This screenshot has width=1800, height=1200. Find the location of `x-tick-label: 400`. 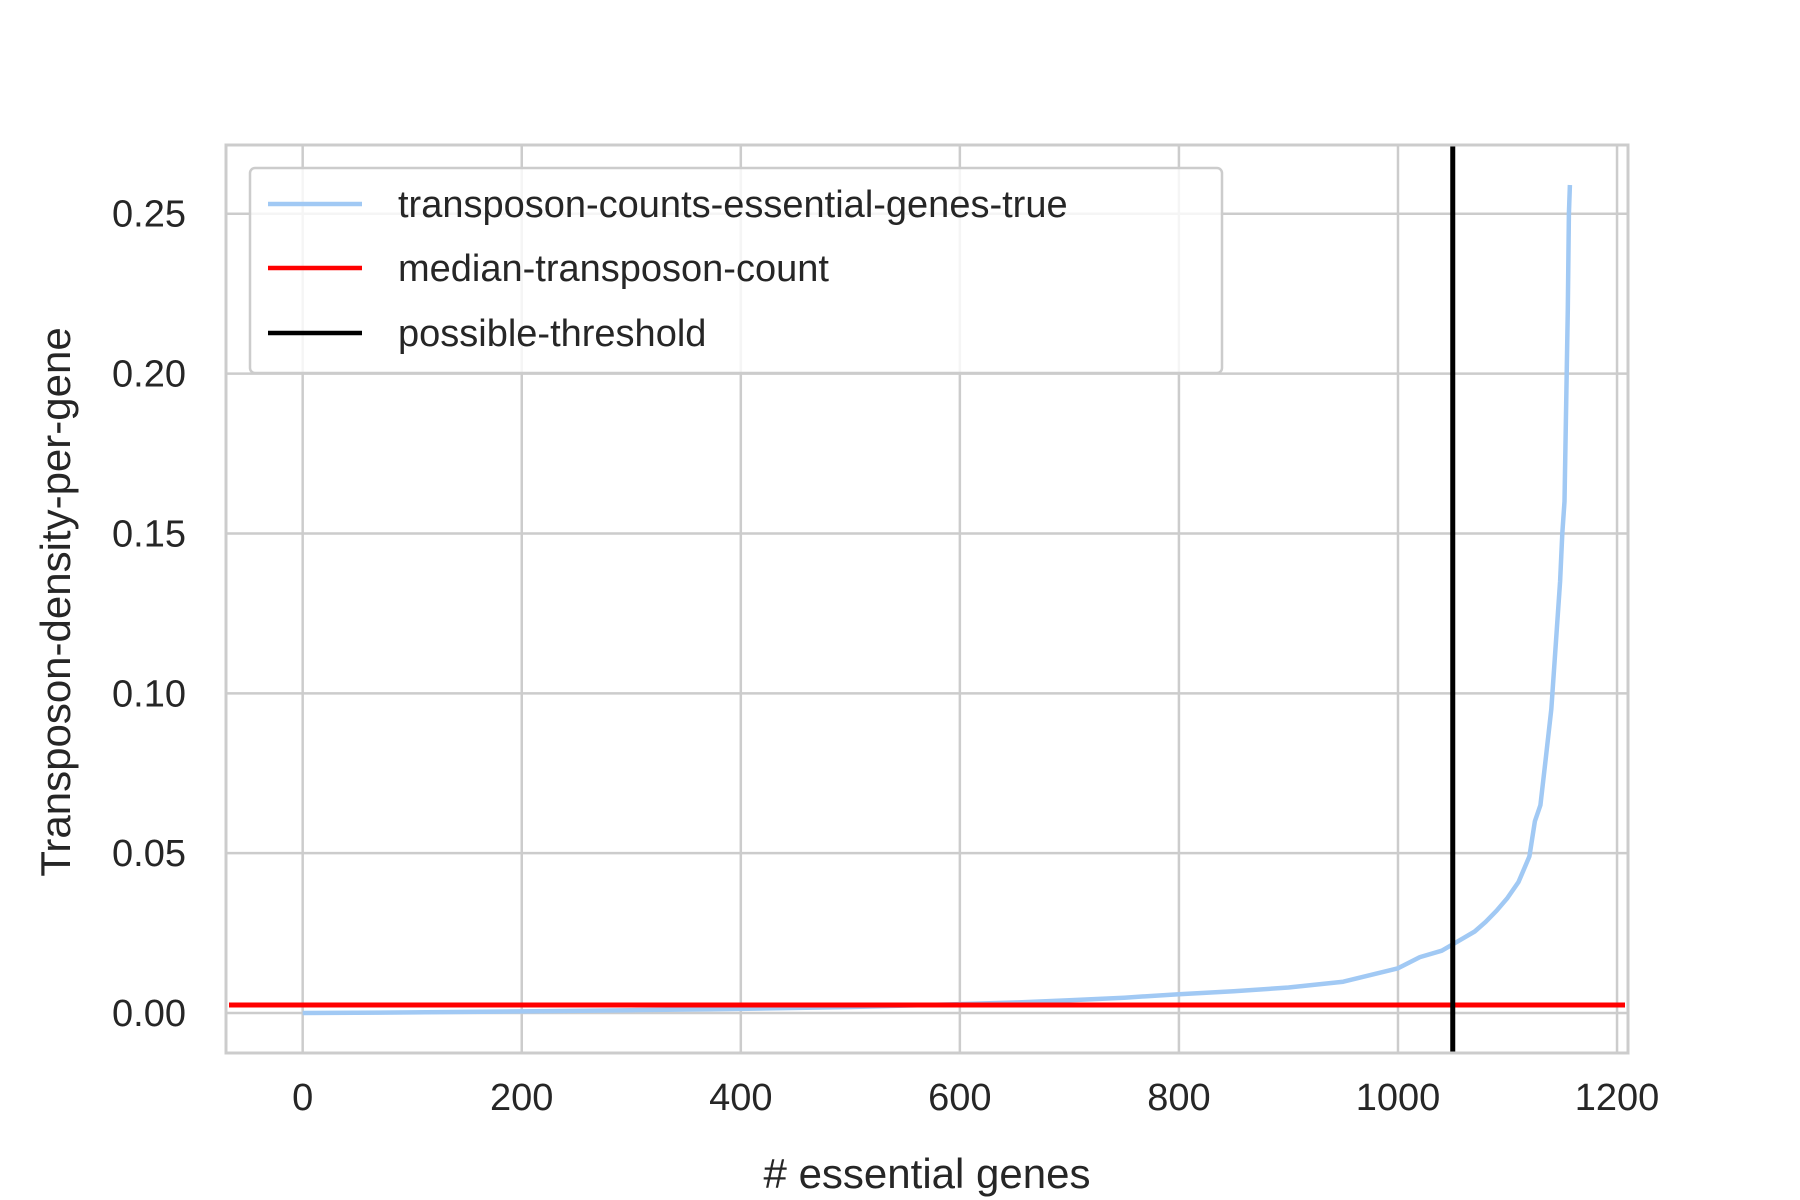

x-tick-label: 400 is located at coordinates (740, 1098).